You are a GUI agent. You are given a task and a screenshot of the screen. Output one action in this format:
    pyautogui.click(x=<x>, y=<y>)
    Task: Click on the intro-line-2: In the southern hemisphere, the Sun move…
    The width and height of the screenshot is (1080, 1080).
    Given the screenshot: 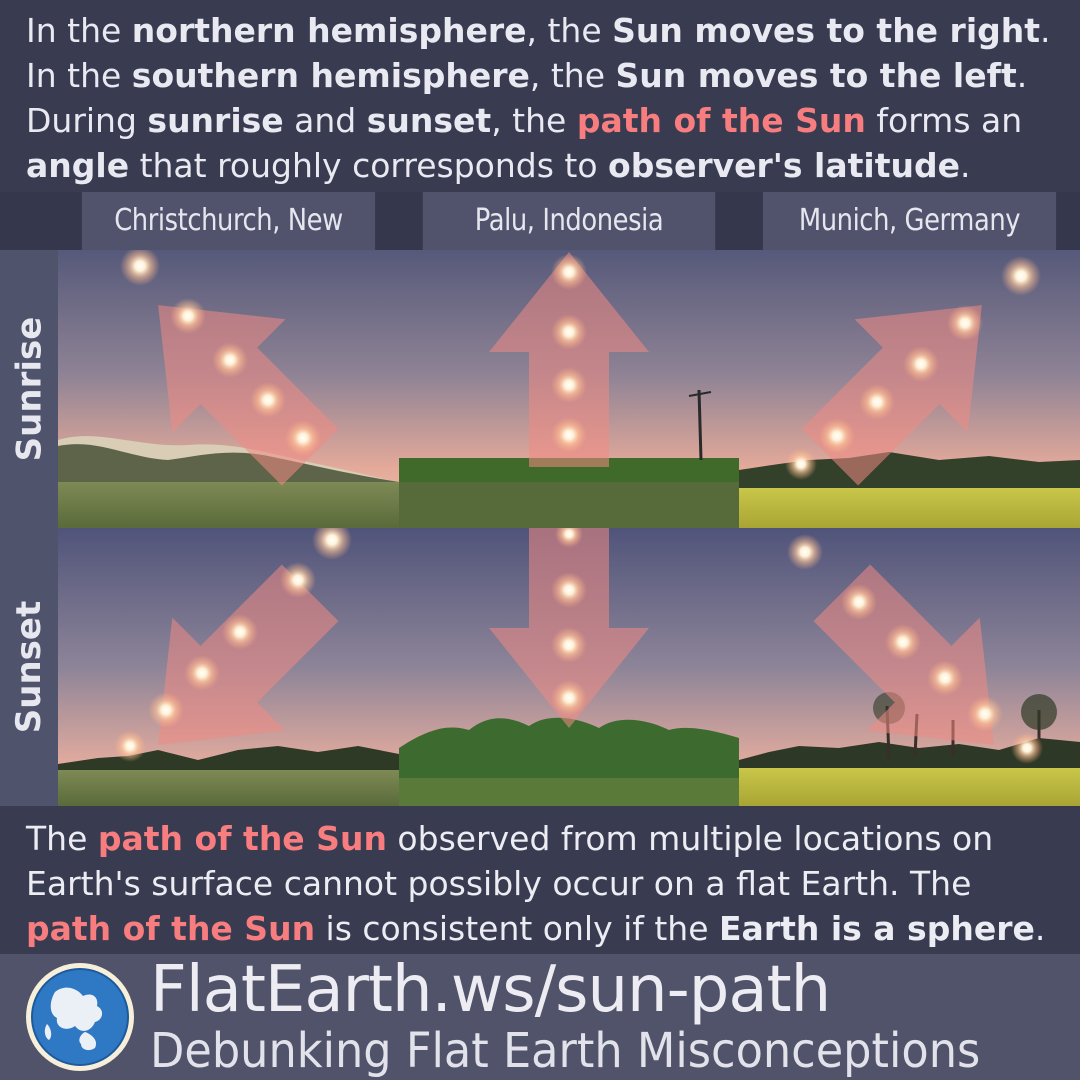 What is the action you would take?
    pyautogui.click(x=527, y=75)
    